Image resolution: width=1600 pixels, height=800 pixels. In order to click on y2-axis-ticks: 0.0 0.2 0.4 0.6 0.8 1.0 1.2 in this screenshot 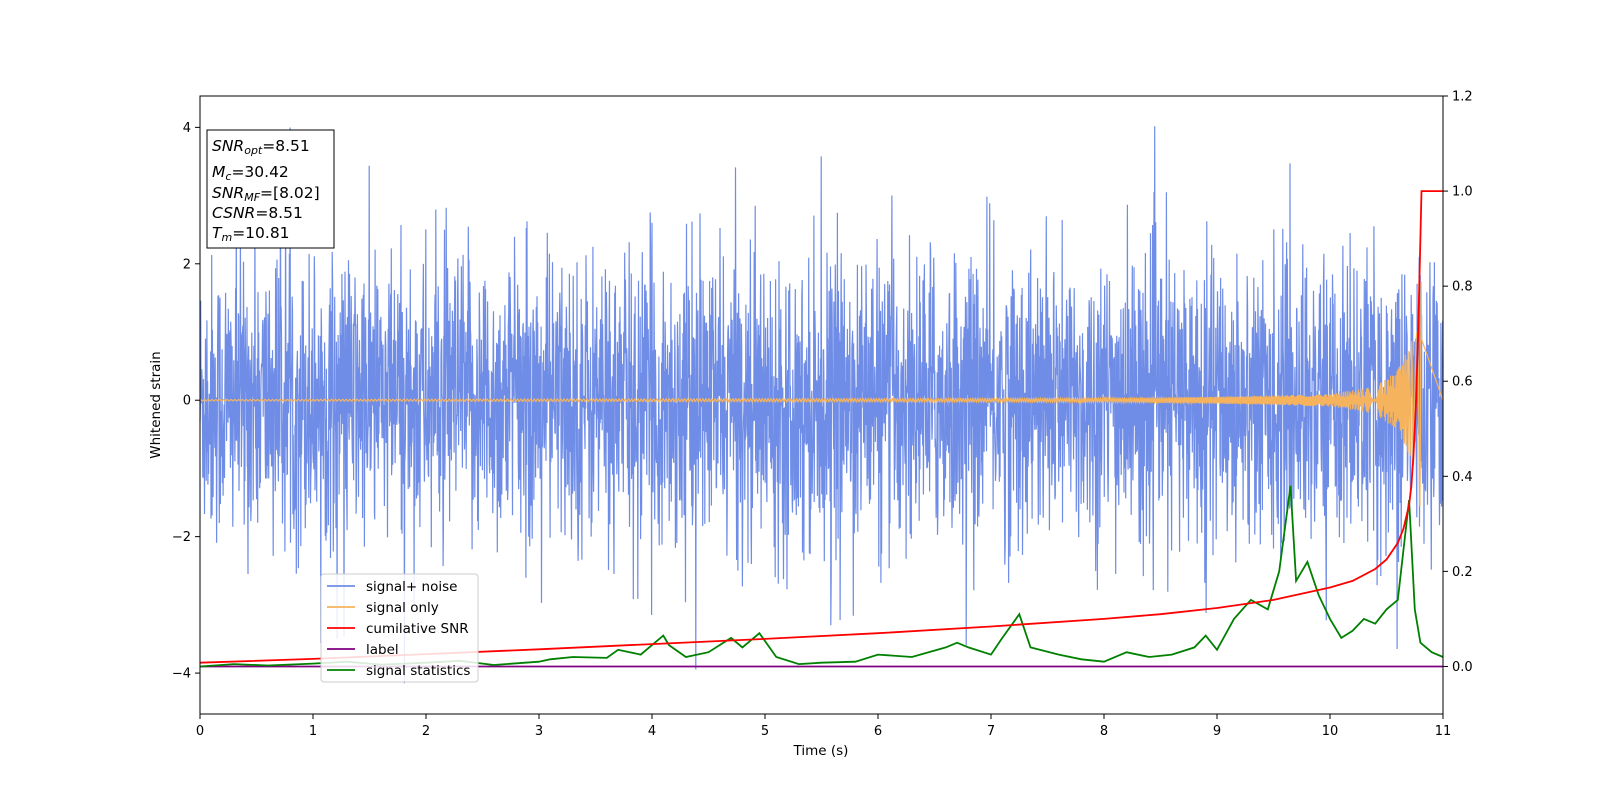, I will do `click(1458, 382)`.